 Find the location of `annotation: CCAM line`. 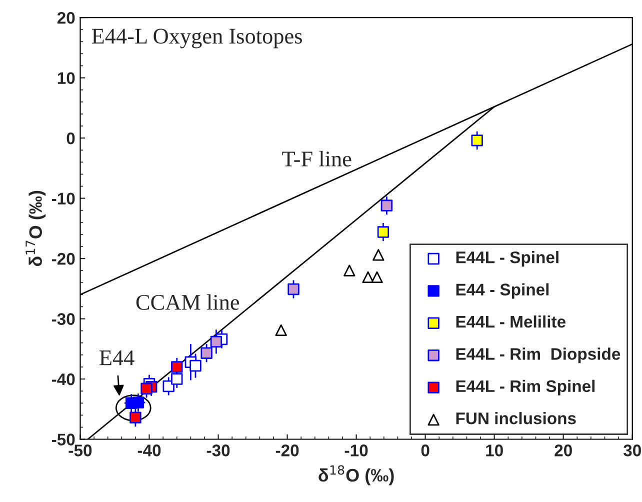

annotation: CCAM line is located at coordinates (188, 302).